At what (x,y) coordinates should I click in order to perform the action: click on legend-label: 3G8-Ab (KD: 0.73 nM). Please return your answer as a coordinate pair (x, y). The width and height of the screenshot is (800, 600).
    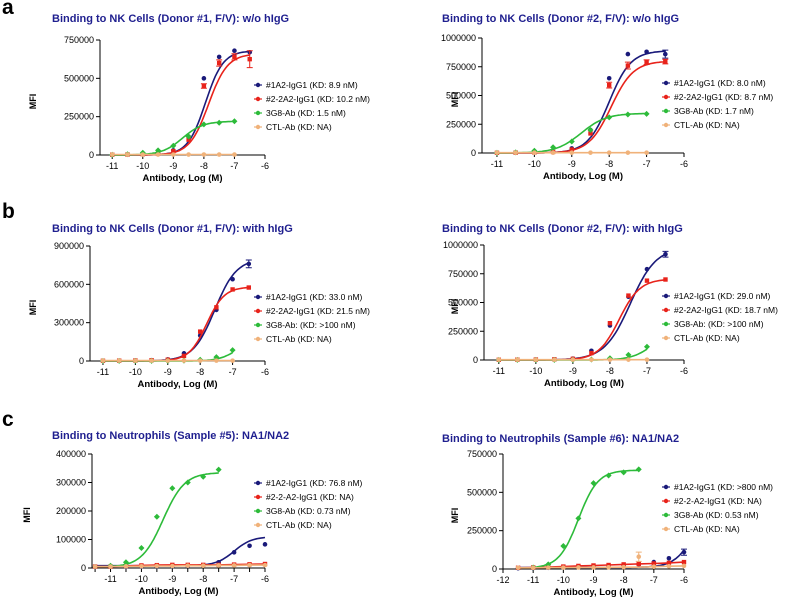
    Looking at the image, I should click on (308, 511).